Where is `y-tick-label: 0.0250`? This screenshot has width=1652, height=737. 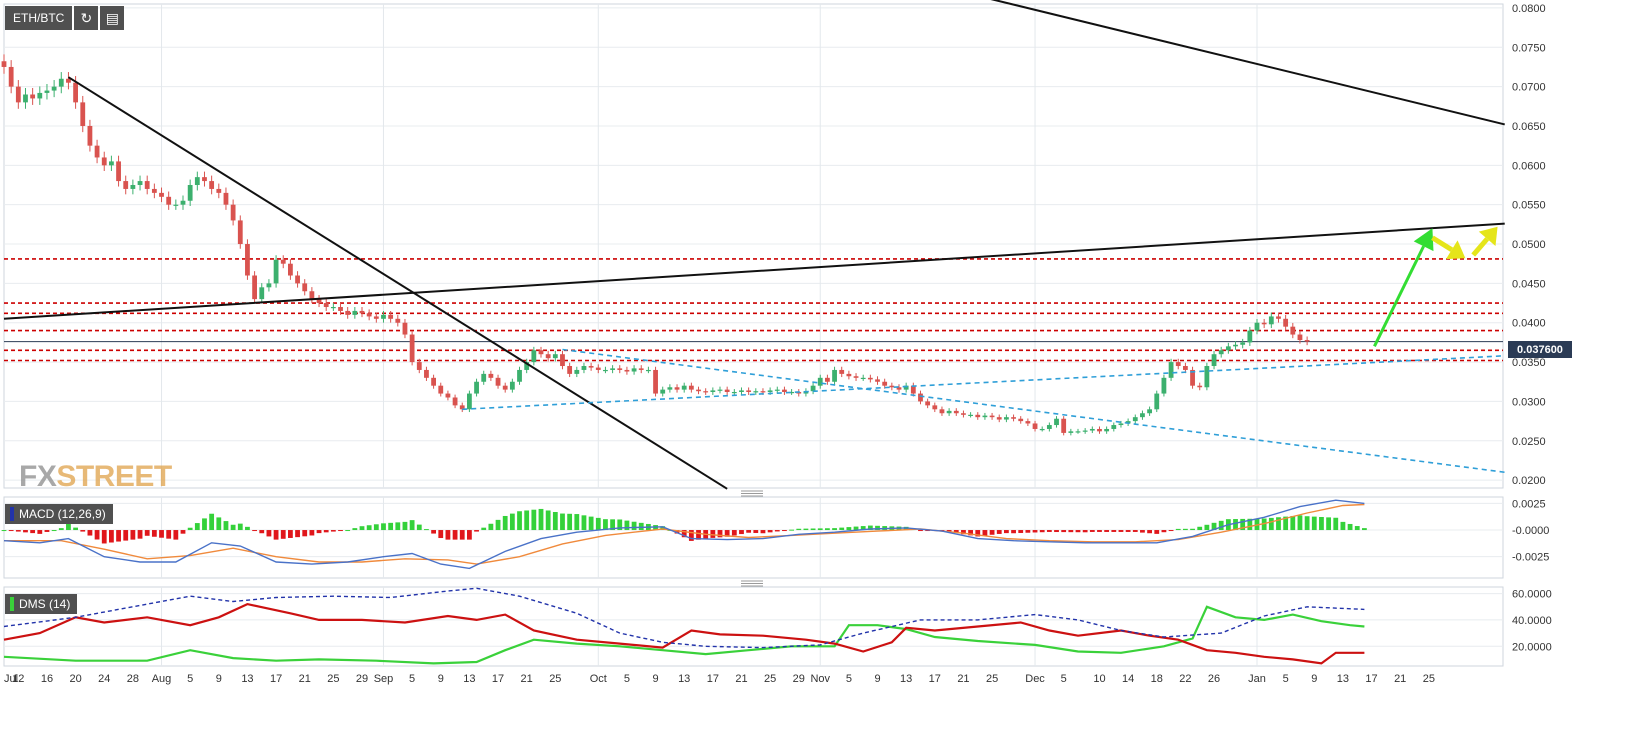 y-tick-label: 0.0250 is located at coordinates (1529, 442).